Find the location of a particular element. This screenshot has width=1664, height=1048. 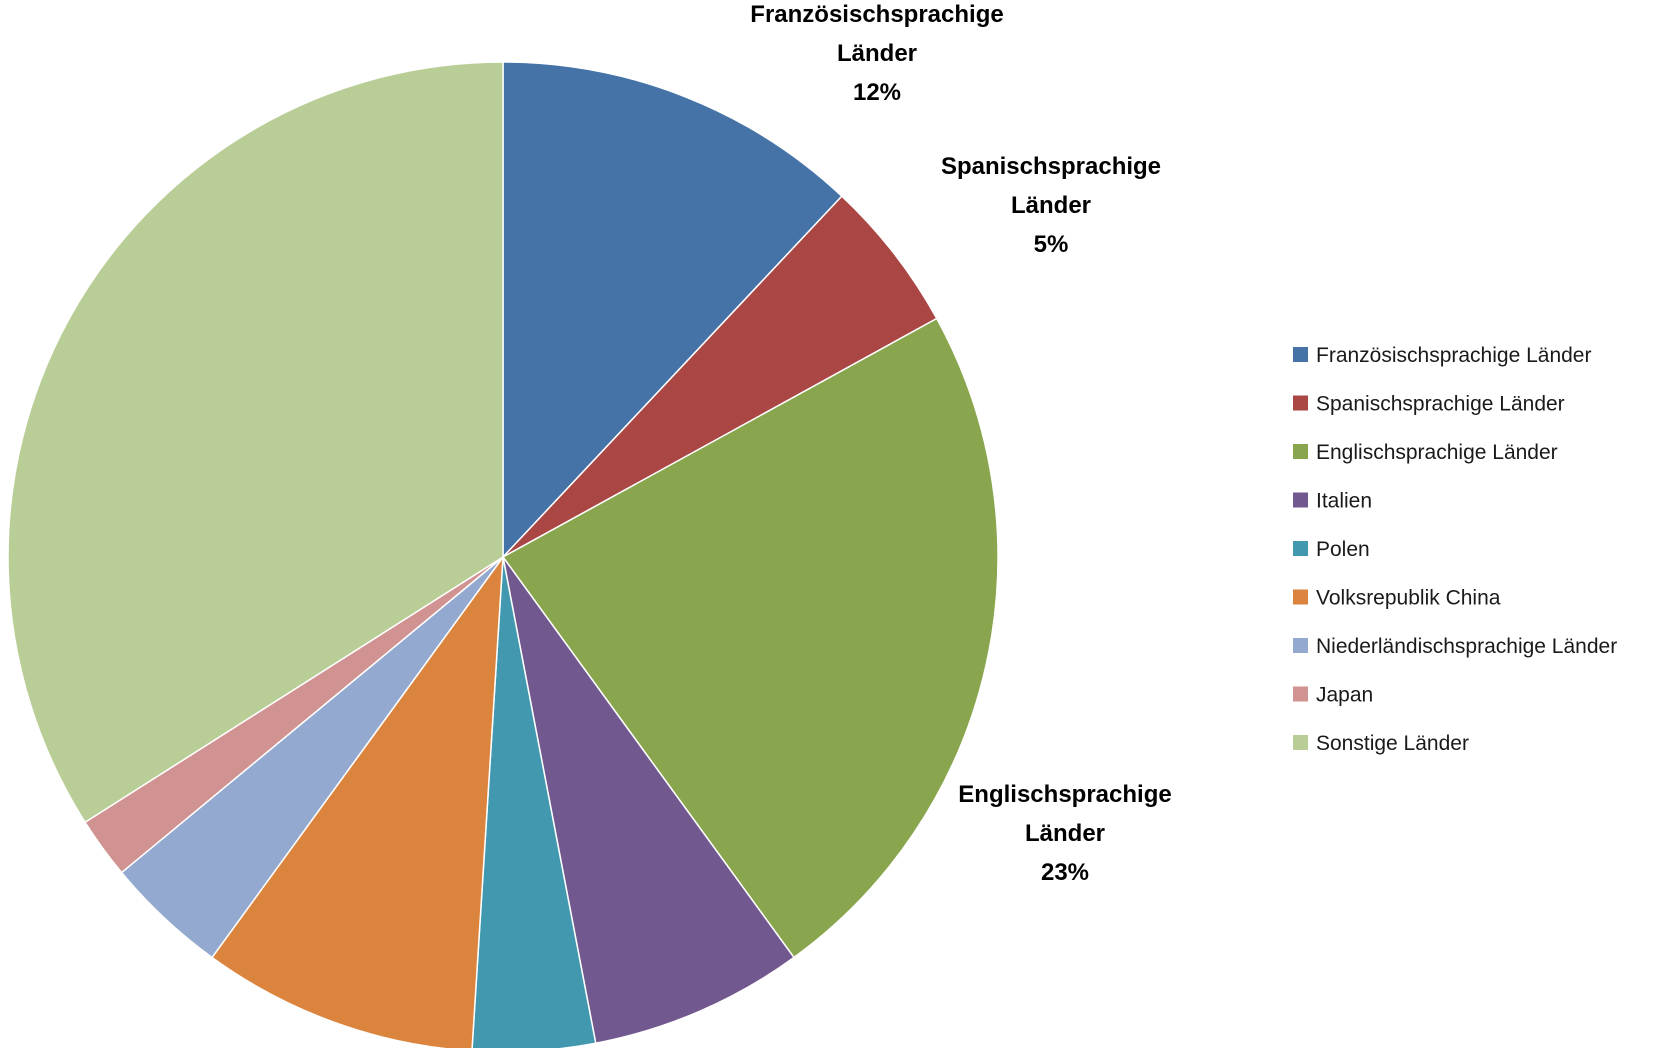

legend-item-sonstige-laender: Sonstige Länder is located at coordinates (1381, 743).